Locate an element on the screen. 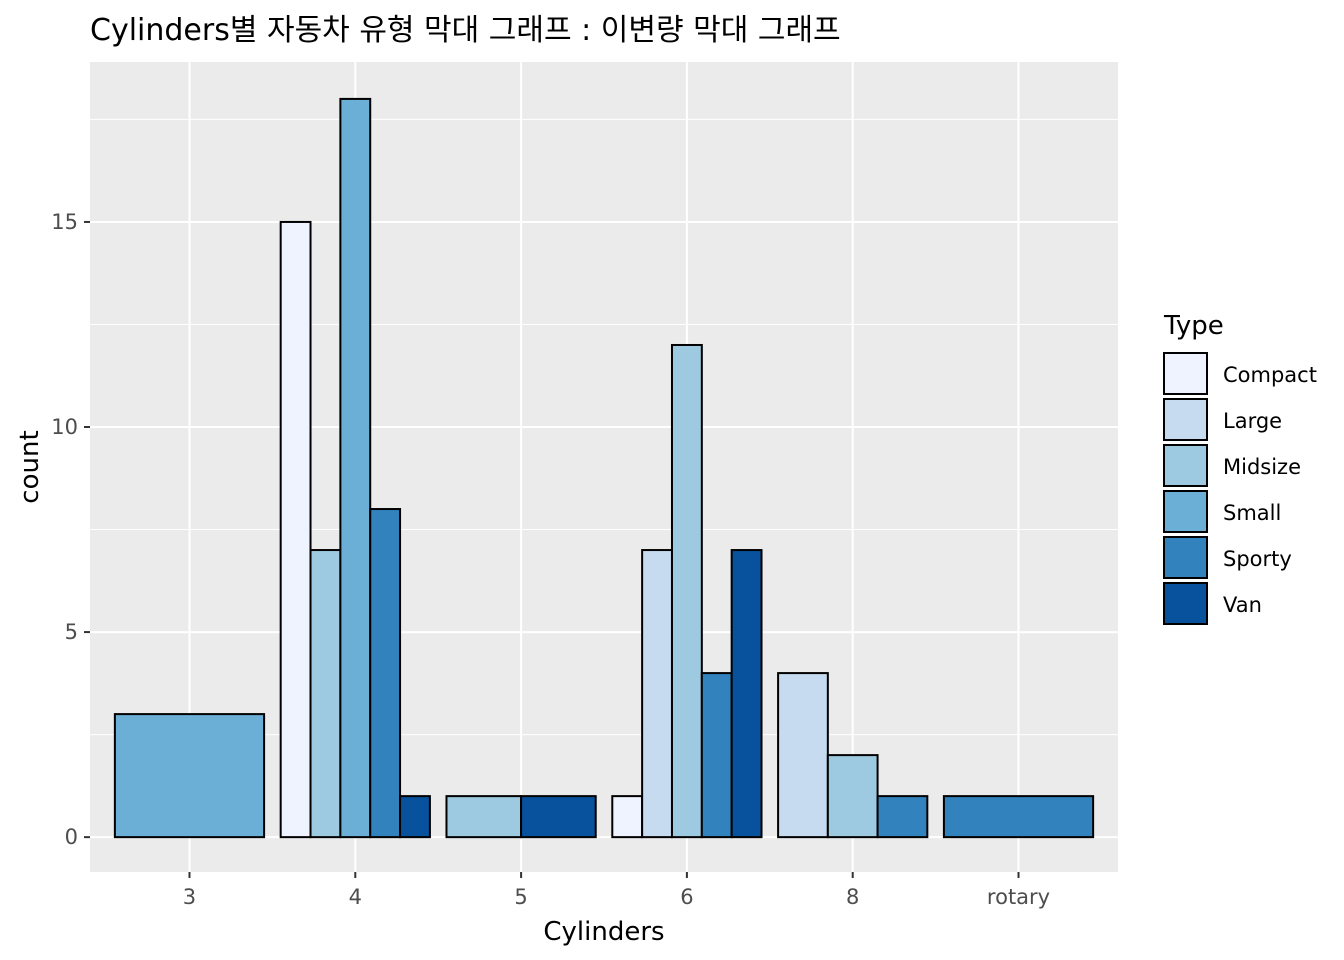 This screenshot has height=960, width=1344. legend-label-van: Van is located at coordinates (1242, 605).